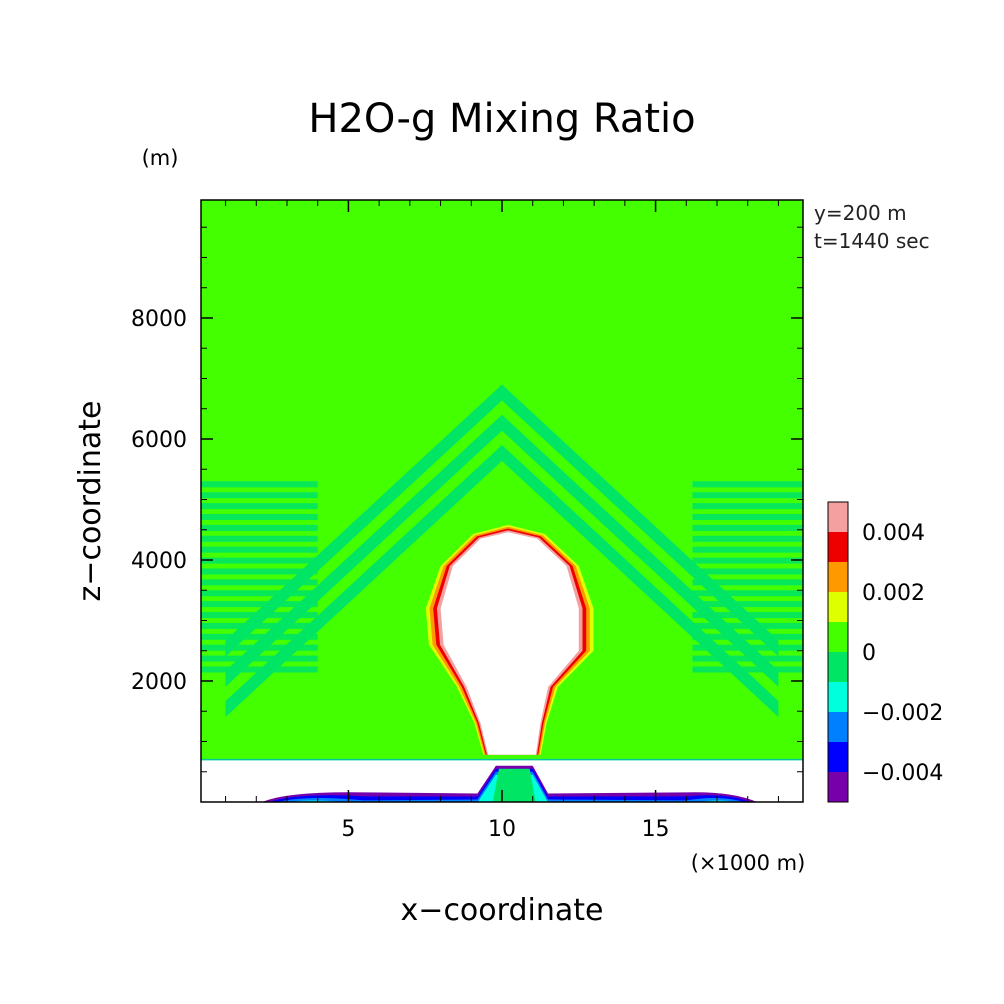 The height and width of the screenshot is (1004, 1004). I want to click on colorbar: 0.004 0.002 0 −0.002 −0.004, so click(885, 652).